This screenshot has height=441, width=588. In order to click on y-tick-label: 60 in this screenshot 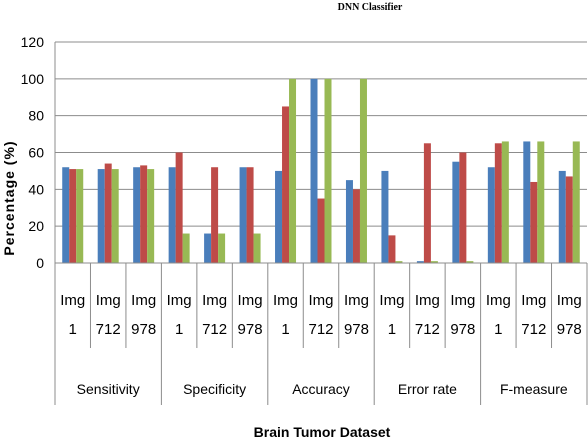, I will do `click(36, 153)`.